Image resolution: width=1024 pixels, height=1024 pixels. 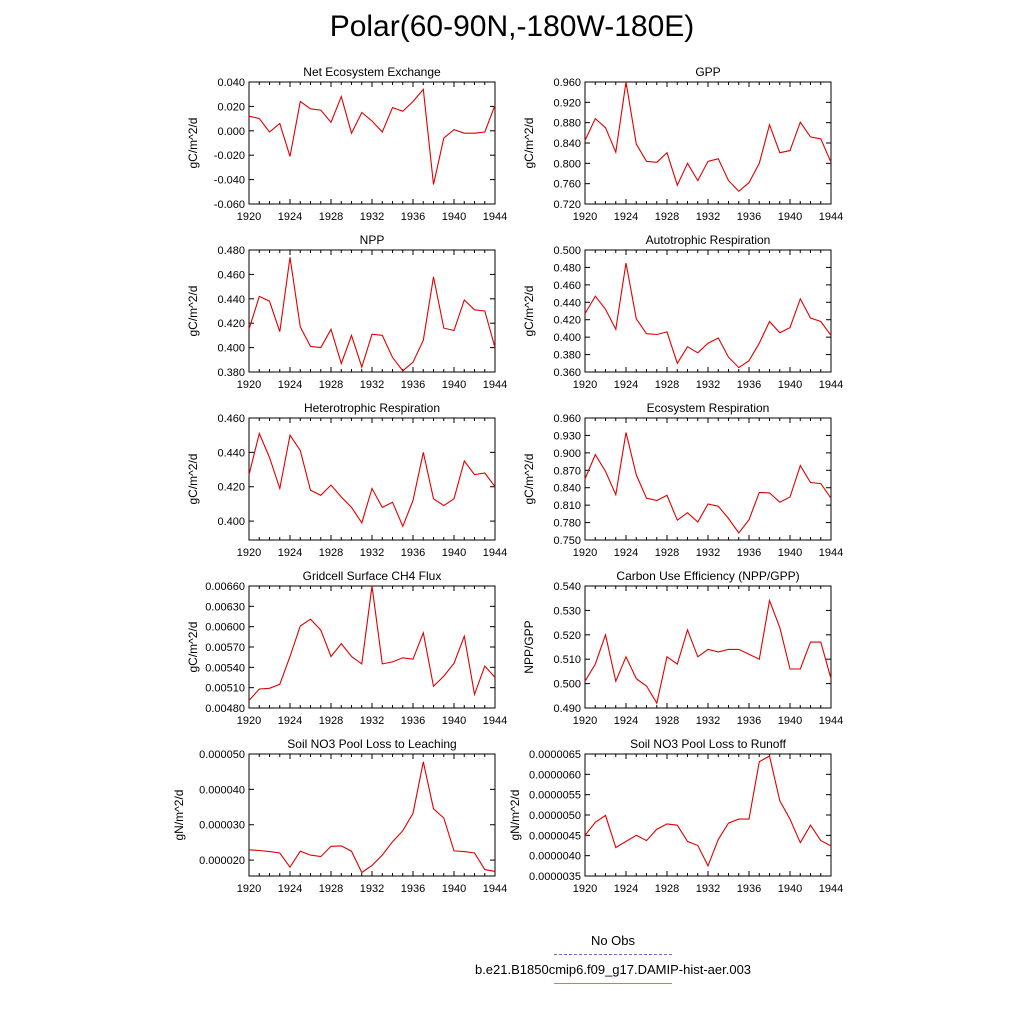 I want to click on chart-title: Soil NO3 Pool Loss to Leaching, so click(x=371, y=744).